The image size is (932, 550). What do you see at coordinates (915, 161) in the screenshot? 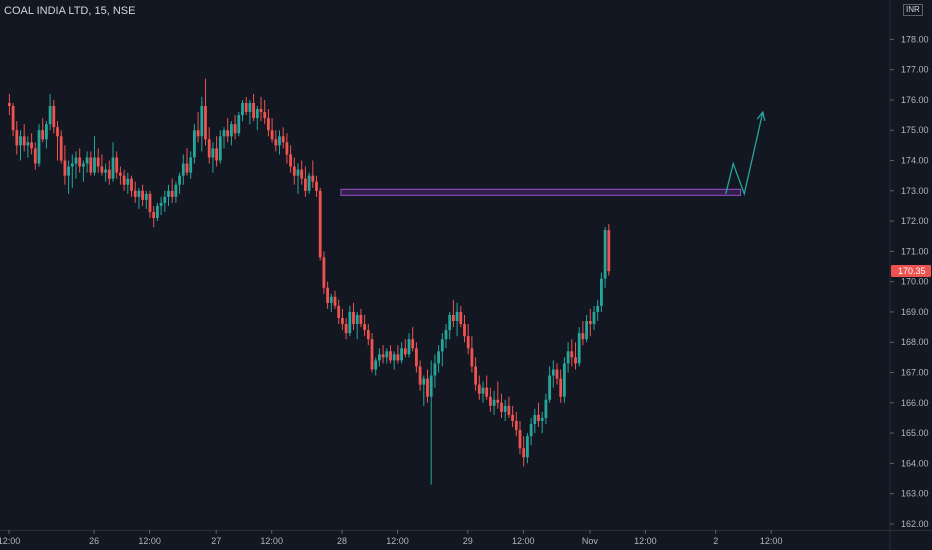
I see `price-tick-label: 174.00` at bounding box center [915, 161].